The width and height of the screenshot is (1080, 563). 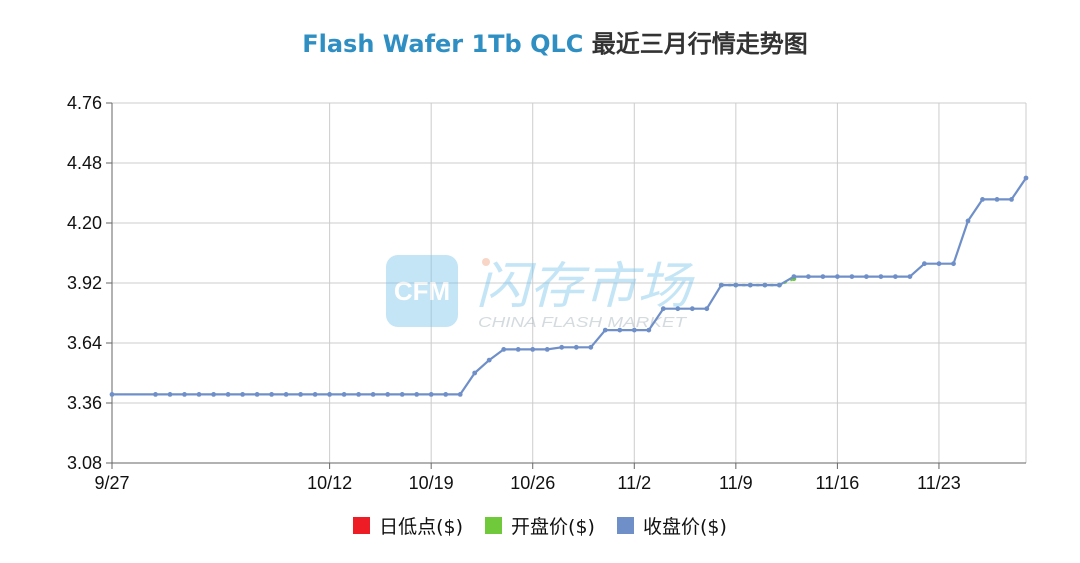 I want to click on watermark-badge, so click(x=422, y=291).